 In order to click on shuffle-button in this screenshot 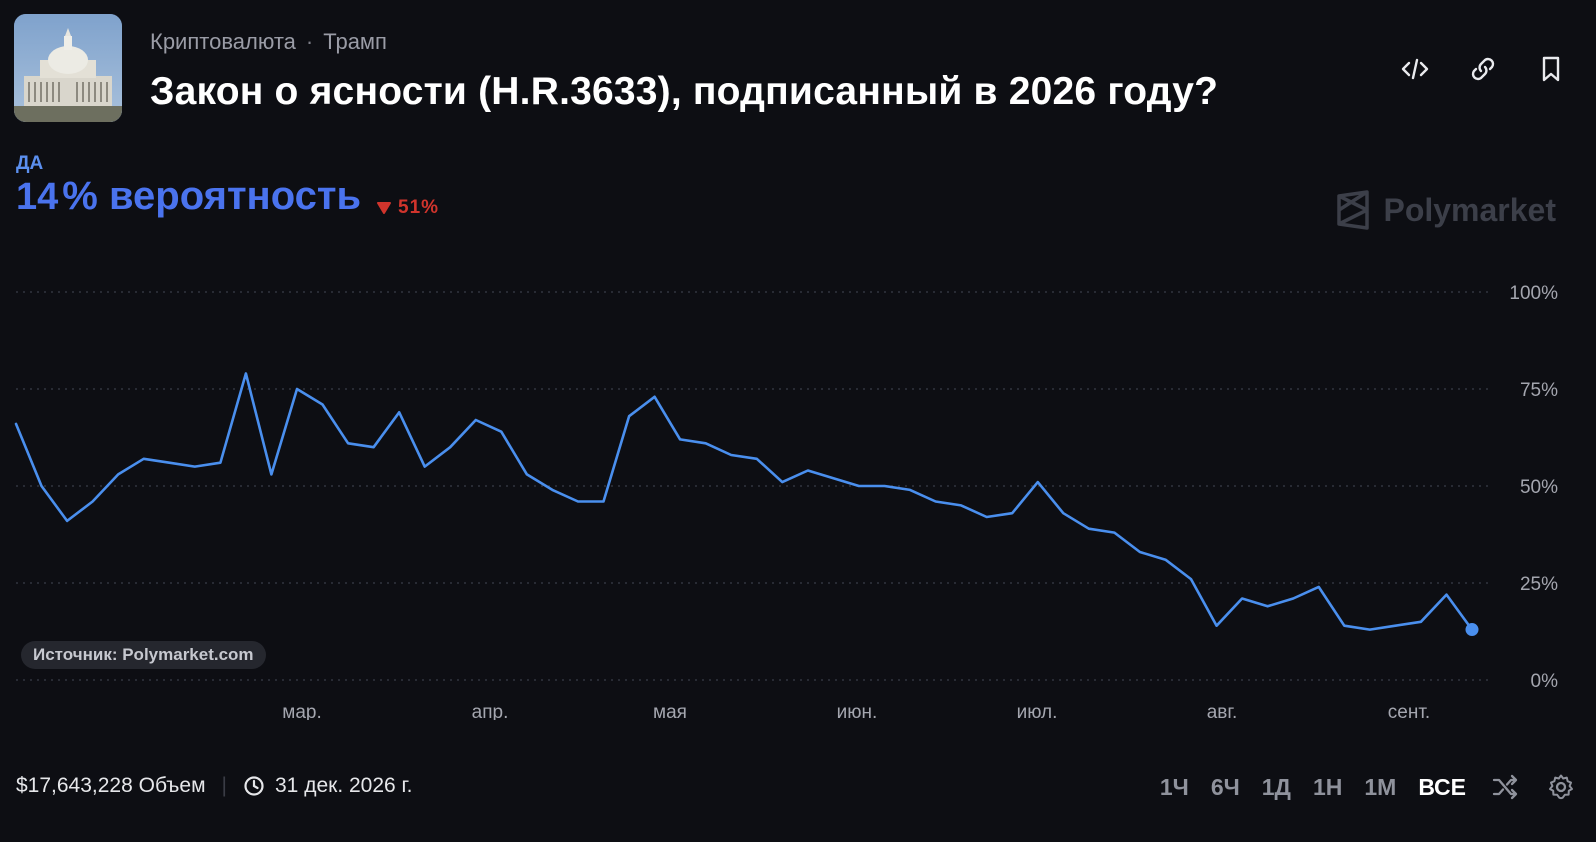, I will do `click(1505, 787)`.